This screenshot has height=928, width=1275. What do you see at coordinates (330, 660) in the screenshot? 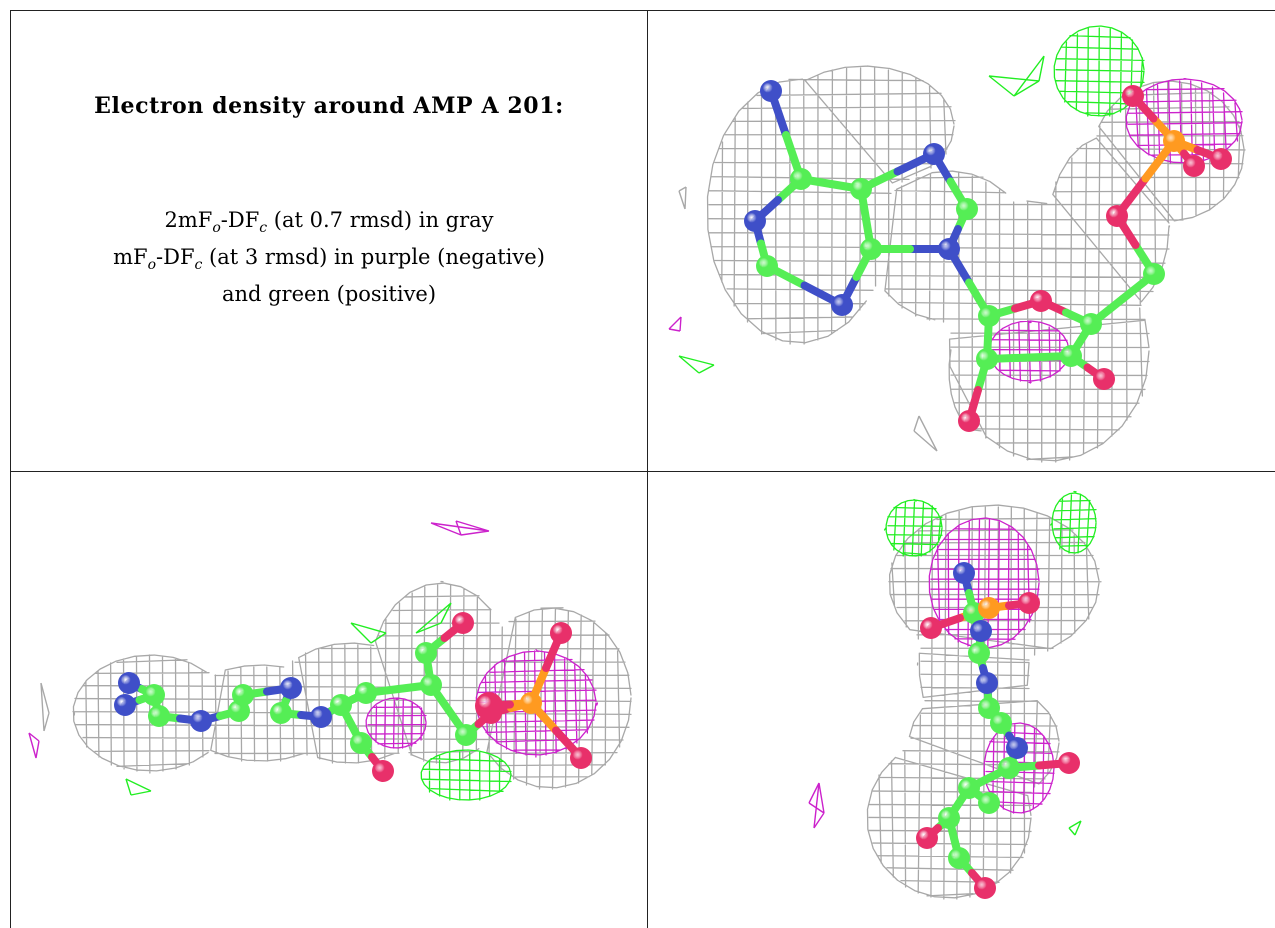
I see `density-view-edge-horizontal` at bounding box center [330, 660].